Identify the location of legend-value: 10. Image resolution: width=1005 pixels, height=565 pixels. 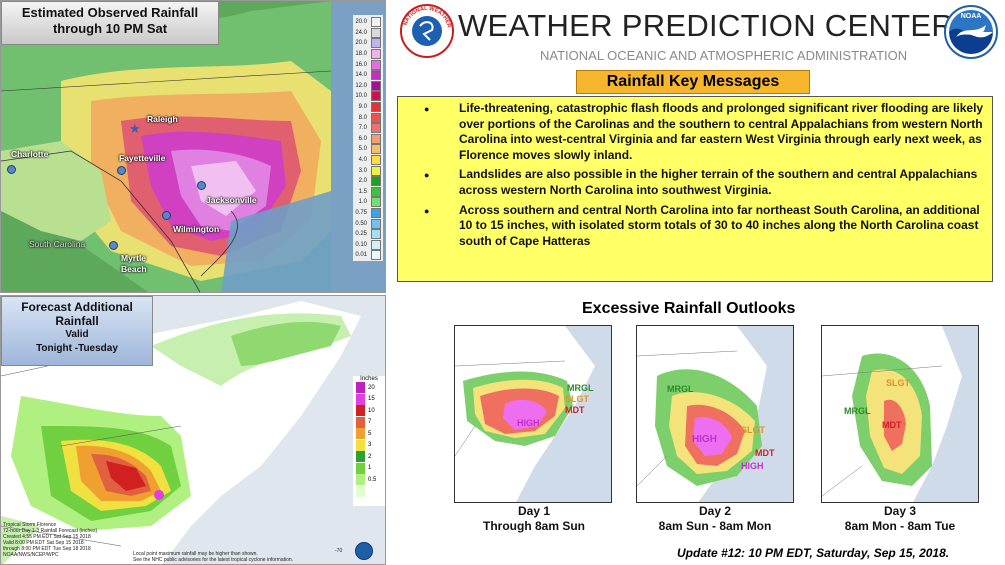
(371, 410).